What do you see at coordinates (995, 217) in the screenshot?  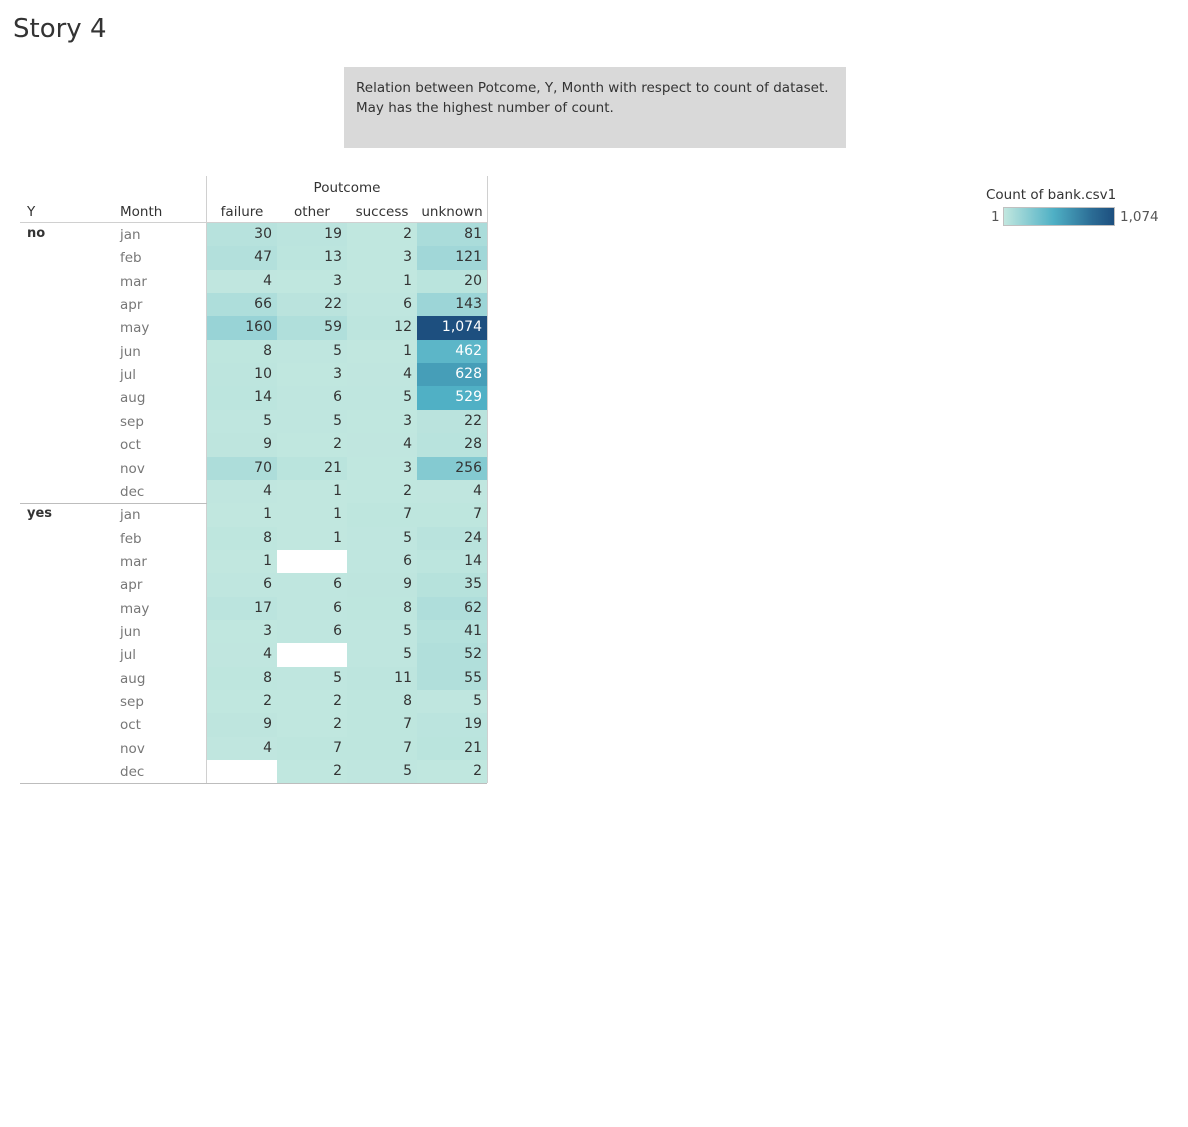 I see `legend-min-label: 1` at bounding box center [995, 217].